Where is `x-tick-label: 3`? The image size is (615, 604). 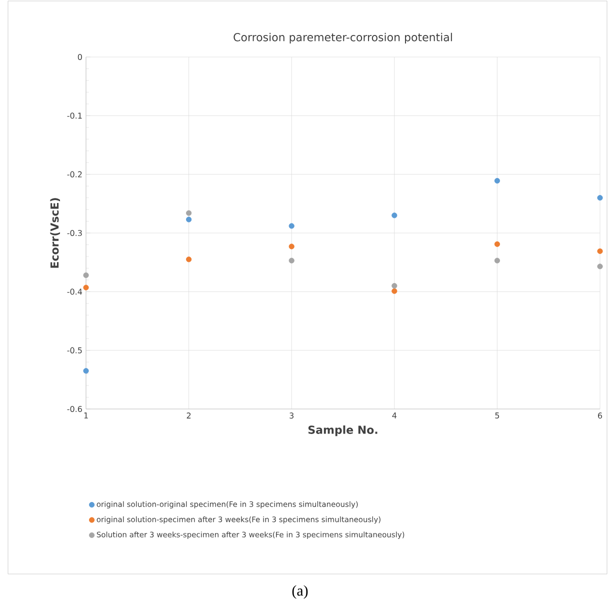
x-tick-label: 3 is located at coordinates (292, 415).